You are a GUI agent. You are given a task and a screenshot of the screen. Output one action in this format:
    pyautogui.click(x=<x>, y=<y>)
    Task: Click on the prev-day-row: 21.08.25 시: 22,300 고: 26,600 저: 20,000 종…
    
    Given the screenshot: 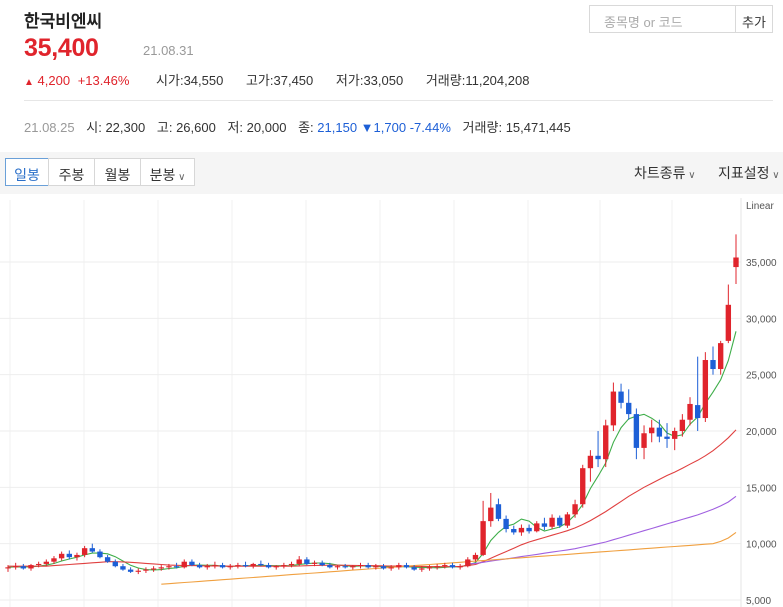 What is the action you would take?
    pyautogui.click(x=297, y=127)
    